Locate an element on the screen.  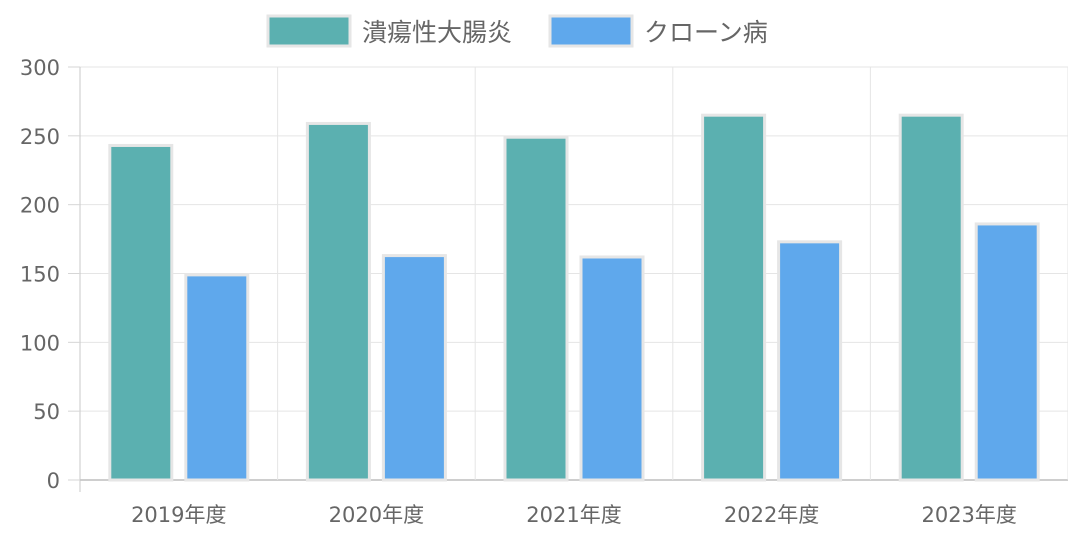
bar-1-2019年度 is located at coordinates (141, 312).